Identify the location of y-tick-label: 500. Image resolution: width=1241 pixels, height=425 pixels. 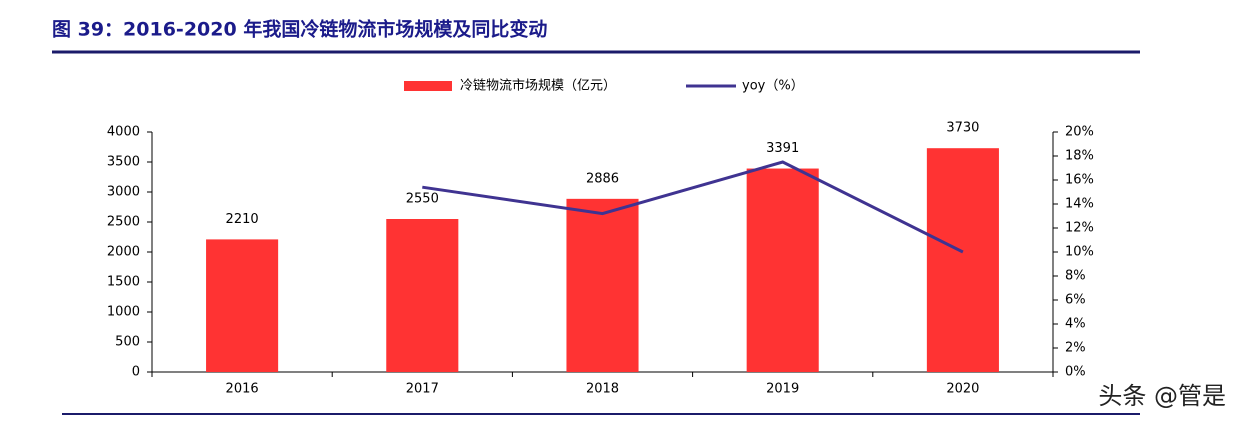
(127, 342).